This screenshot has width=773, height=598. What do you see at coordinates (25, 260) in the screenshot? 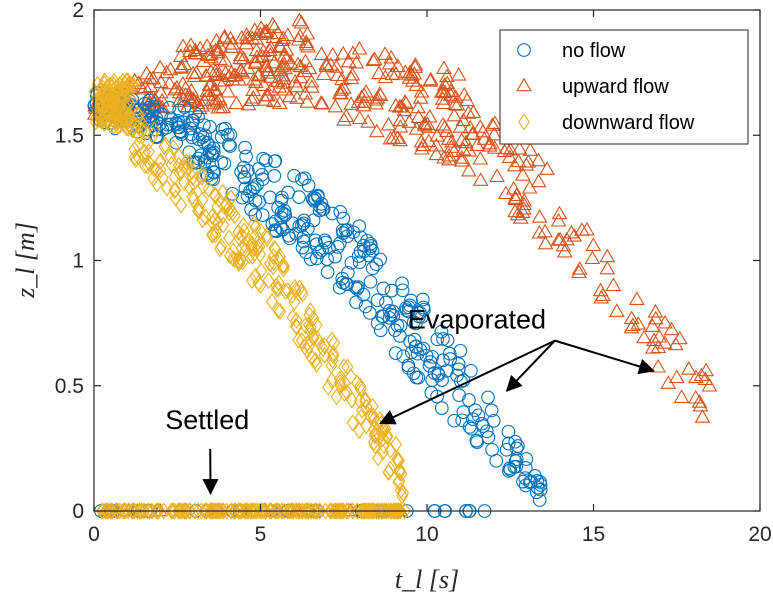
I see `y-axis-label: z_l [m]` at bounding box center [25, 260].